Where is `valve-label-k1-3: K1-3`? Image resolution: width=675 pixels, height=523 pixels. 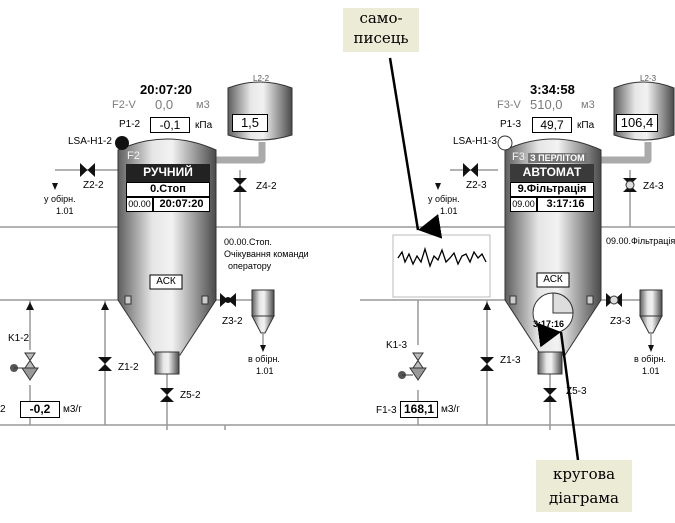 valve-label-k1-3: K1-3 is located at coordinates (397, 345).